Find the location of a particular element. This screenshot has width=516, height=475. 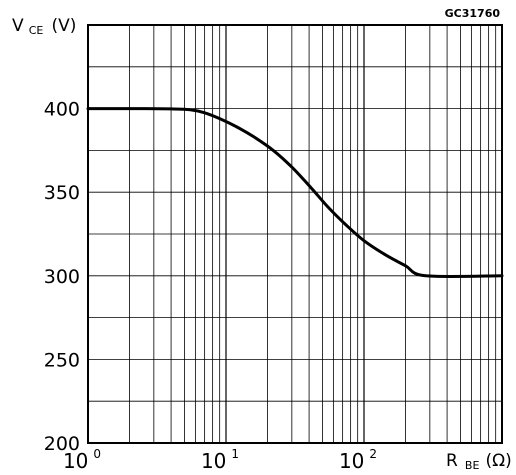

x-axis-label: R BE (Ω) is located at coordinates (479, 462).